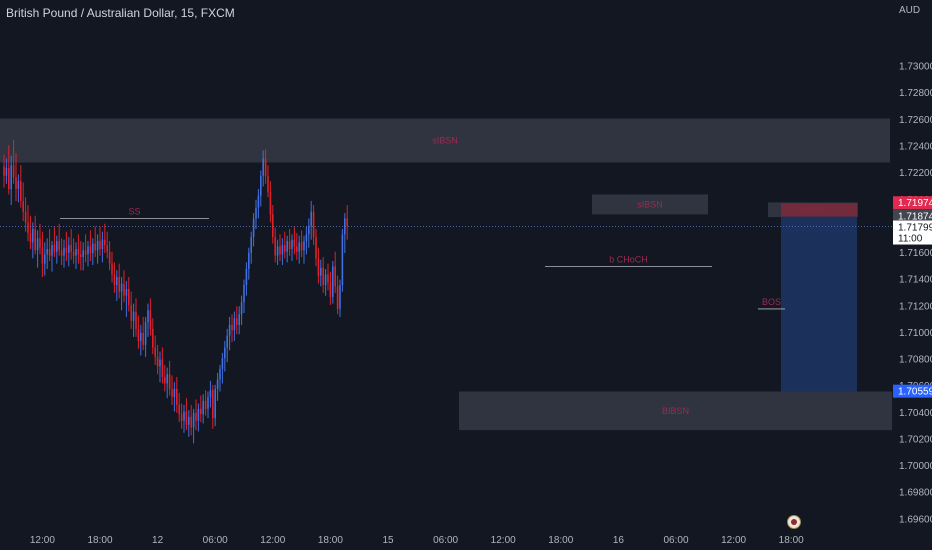 The image size is (932, 550). I want to click on zone-label: sIBSN, so click(445, 141).